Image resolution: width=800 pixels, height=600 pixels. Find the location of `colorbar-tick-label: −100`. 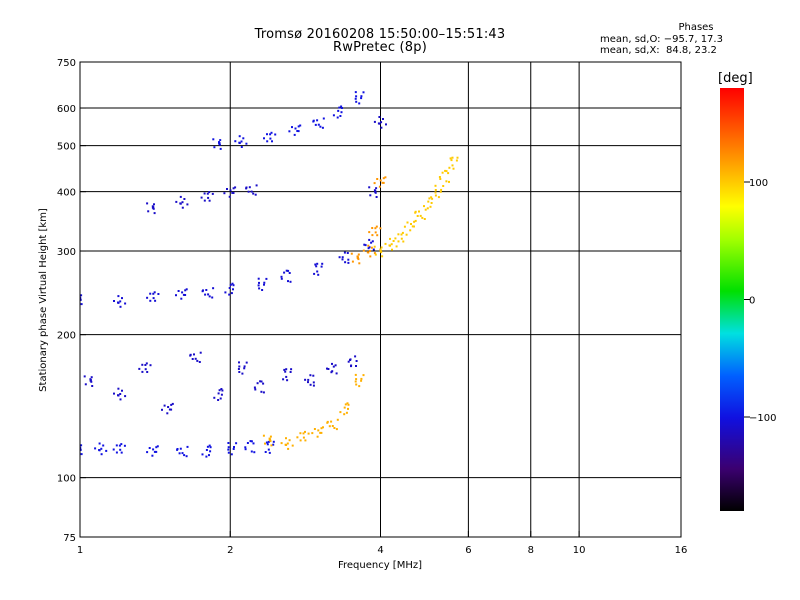

colorbar-tick-label: −100 is located at coordinates (762, 418).